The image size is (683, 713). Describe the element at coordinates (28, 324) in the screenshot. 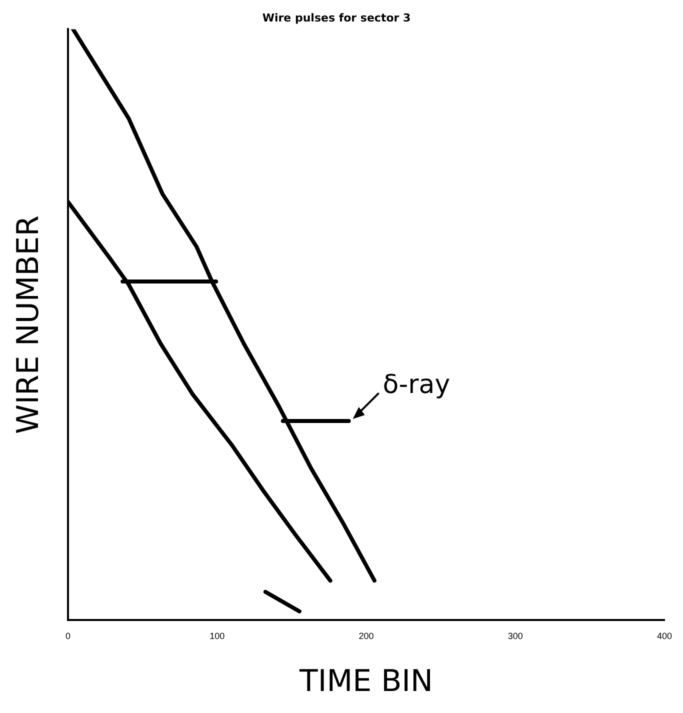

I see `y-axis-title: WIRE NUMBER` at that location.